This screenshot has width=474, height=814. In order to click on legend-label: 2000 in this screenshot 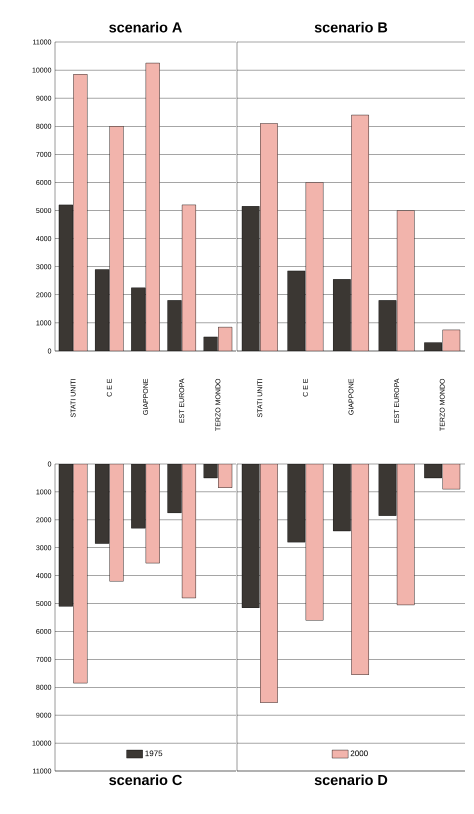, I will do `click(359, 753)`.